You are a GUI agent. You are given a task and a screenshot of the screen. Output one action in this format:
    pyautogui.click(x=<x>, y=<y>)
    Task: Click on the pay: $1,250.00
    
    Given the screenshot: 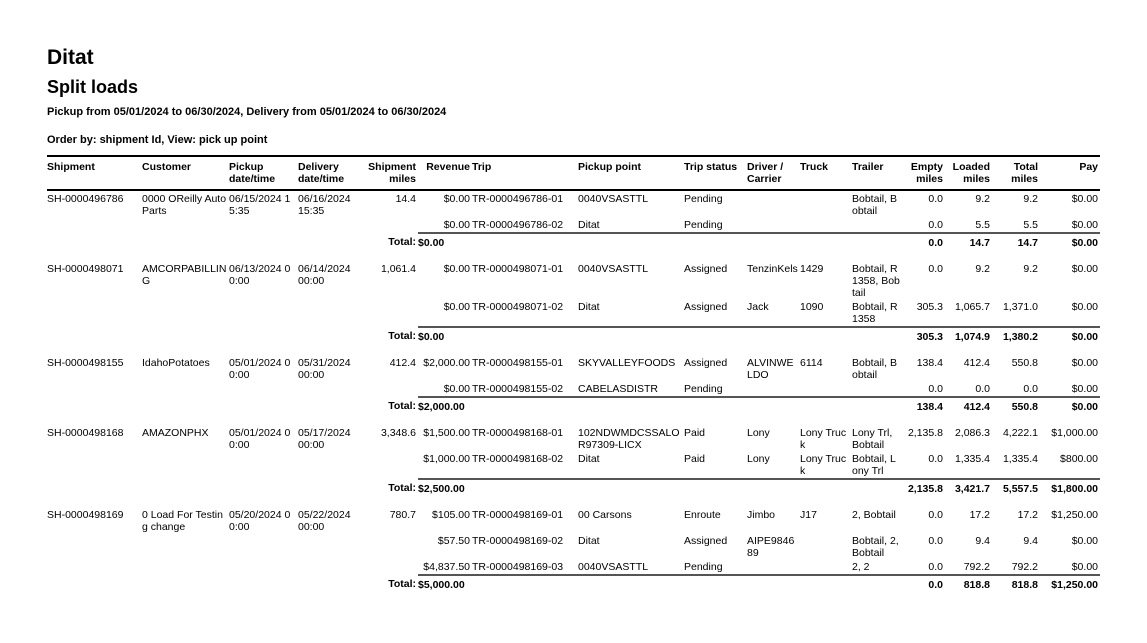 What is the action you would take?
    pyautogui.click(x=1074, y=515)
    